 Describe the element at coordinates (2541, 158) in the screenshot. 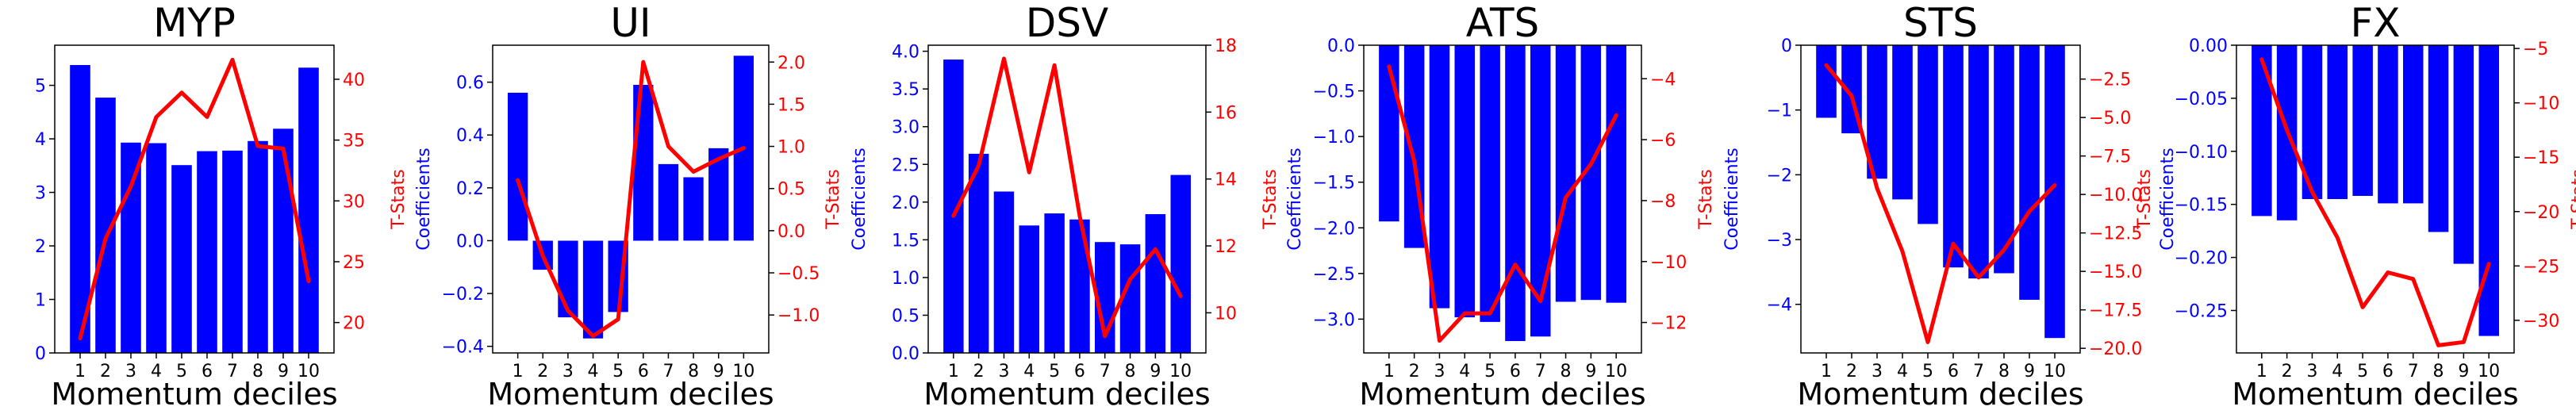

I see `y2-tick-label: −15` at that location.